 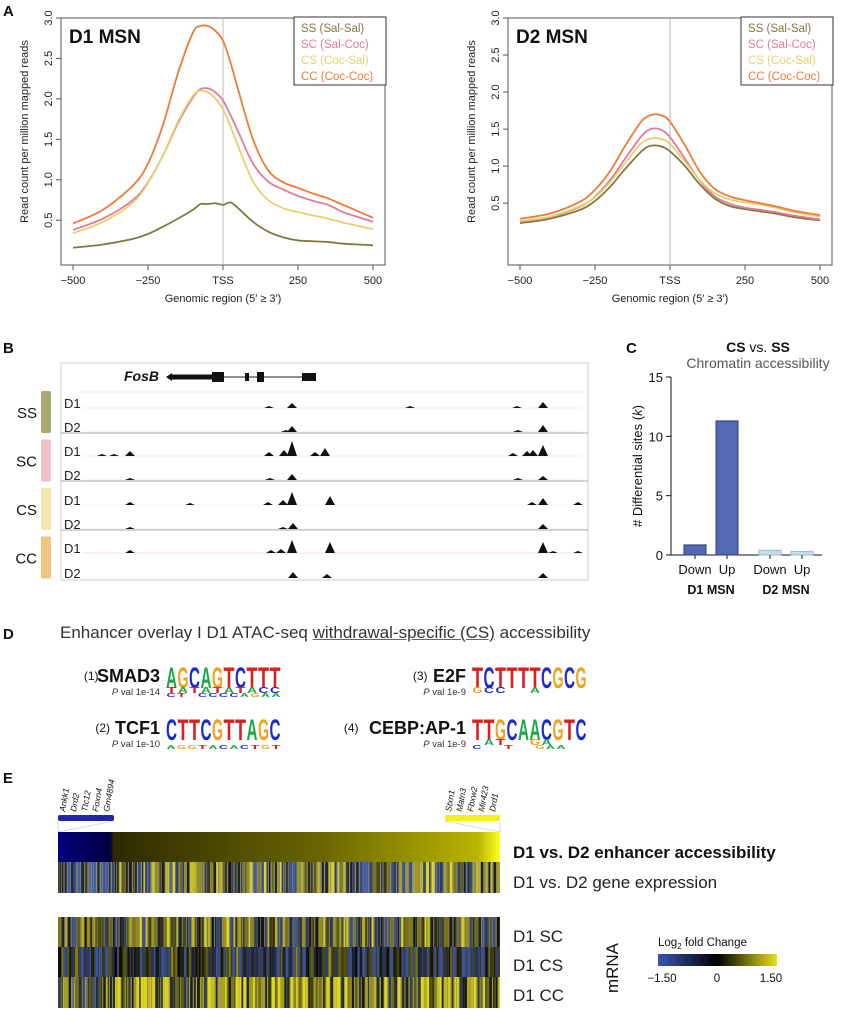 I want to click on chart-subtitle: Chromatin accessibility, so click(x=757, y=363).